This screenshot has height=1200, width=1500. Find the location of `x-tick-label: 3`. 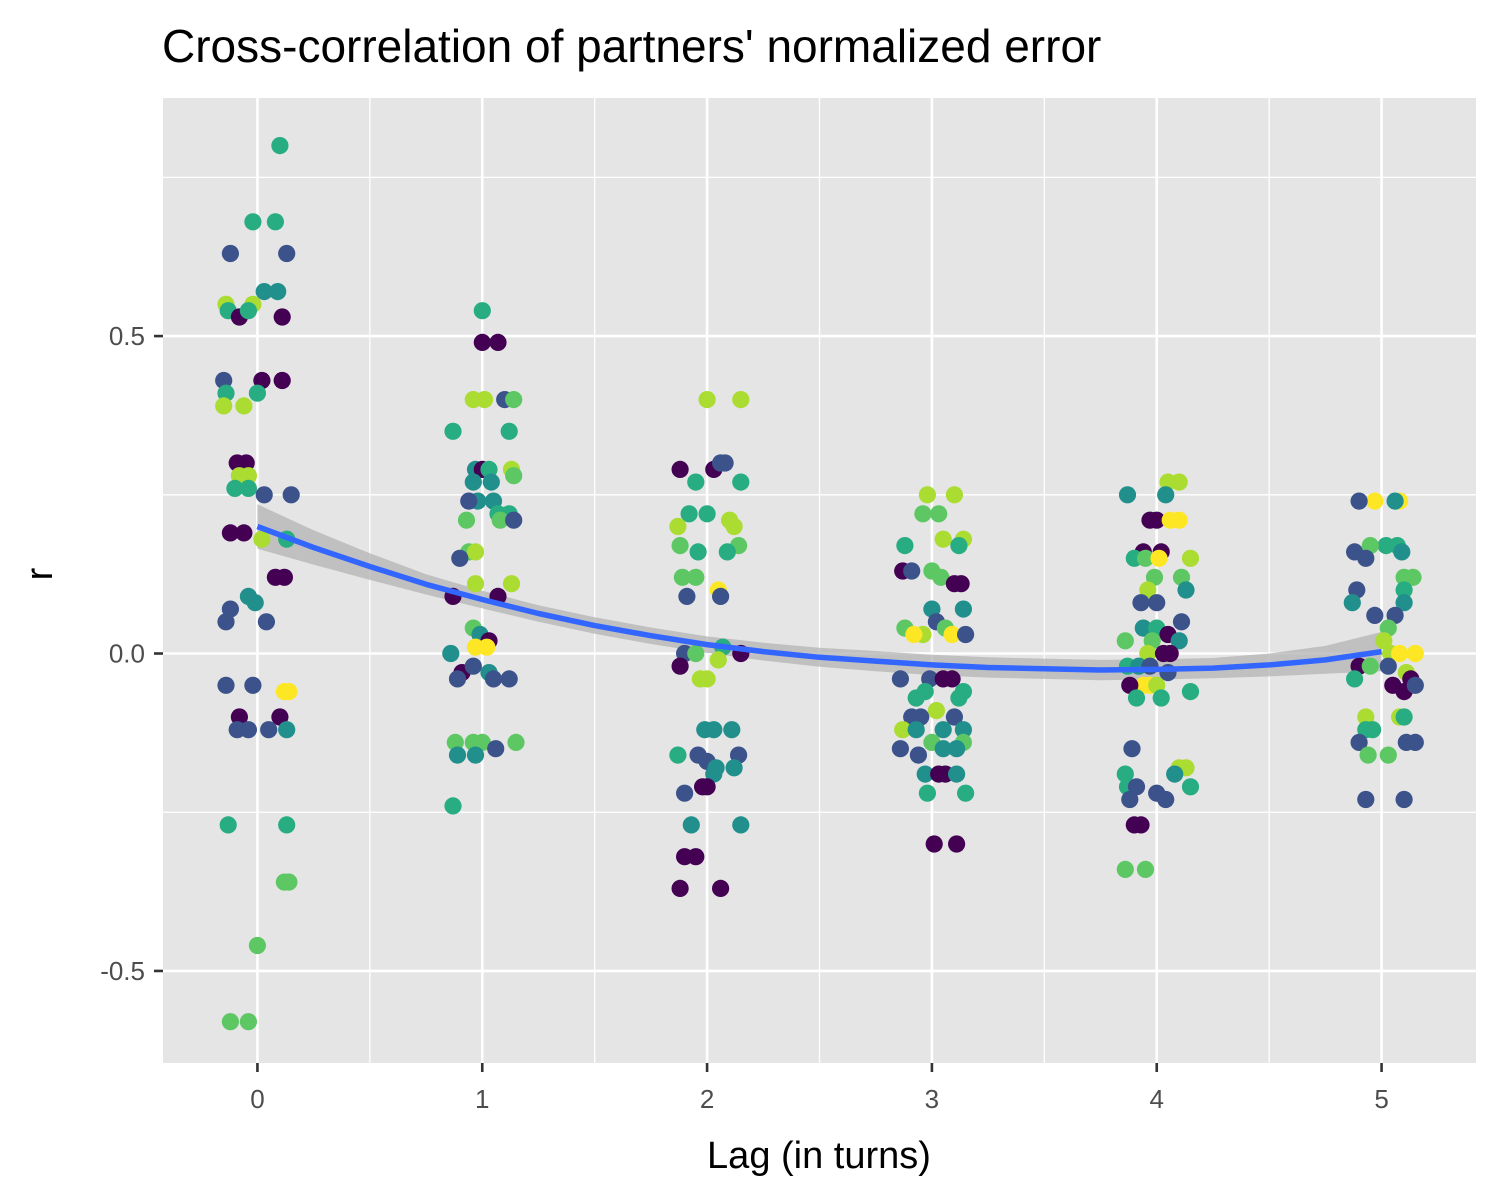

x-tick-label: 3 is located at coordinates (932, 1099).